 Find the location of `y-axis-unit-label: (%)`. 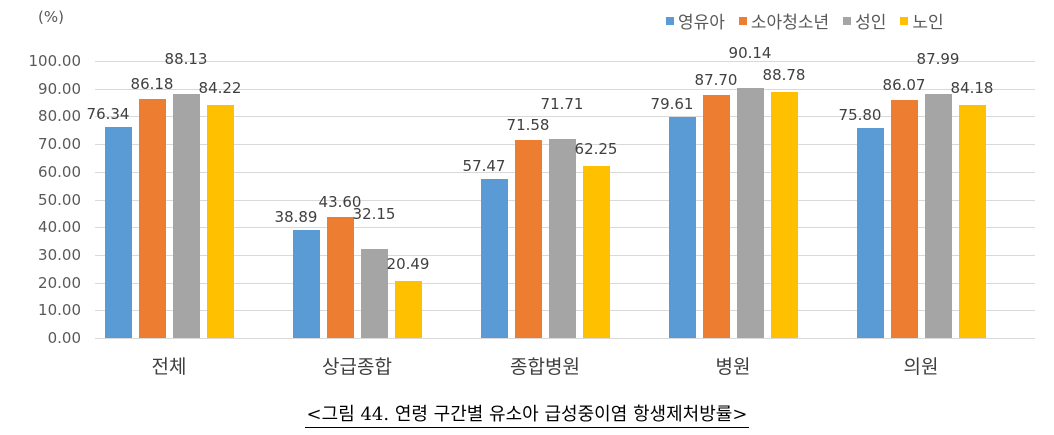

y-axis-unit-label: (%) is located at coordinates (51, 17).